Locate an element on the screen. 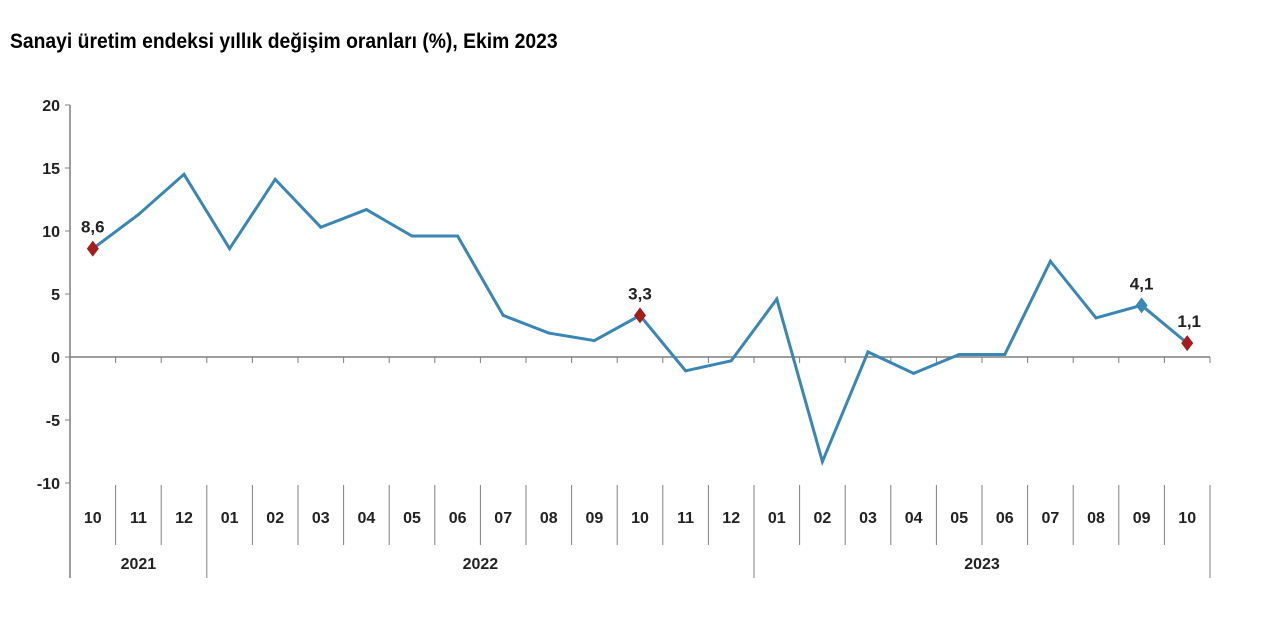 This screenshot has height=640, width=1280. year-label: 2023 is located at coordinates (982, 564).